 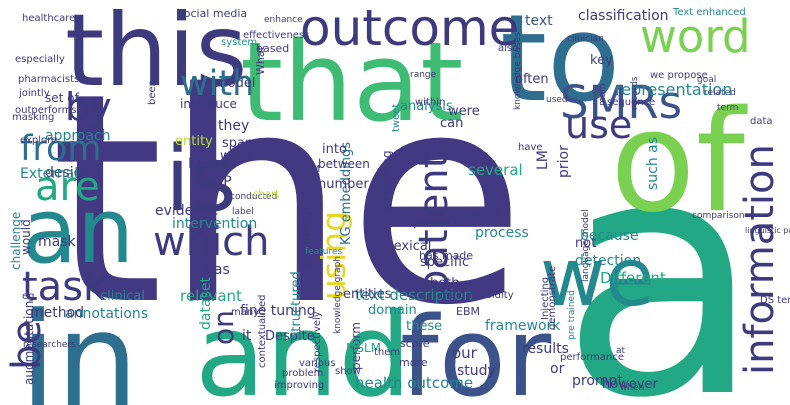 What do you see at coordinates (57, 313) in the screenshot?
I see `word-method: method` at bounding box center [57, 313].